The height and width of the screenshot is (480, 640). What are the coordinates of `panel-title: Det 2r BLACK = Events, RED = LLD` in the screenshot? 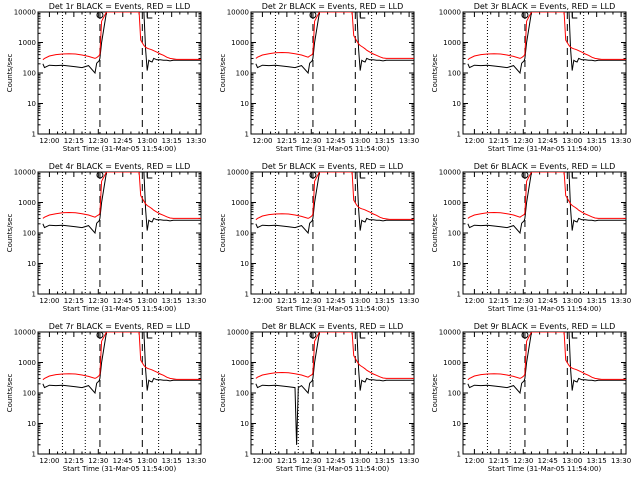 It's located at (333, 6).